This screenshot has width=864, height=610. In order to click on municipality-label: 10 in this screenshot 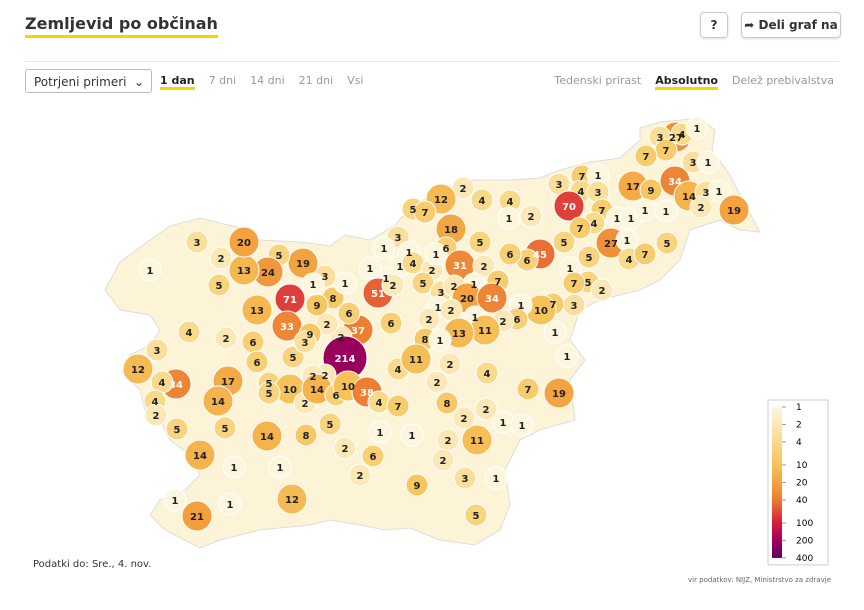, I will do `click(290, 390)`.